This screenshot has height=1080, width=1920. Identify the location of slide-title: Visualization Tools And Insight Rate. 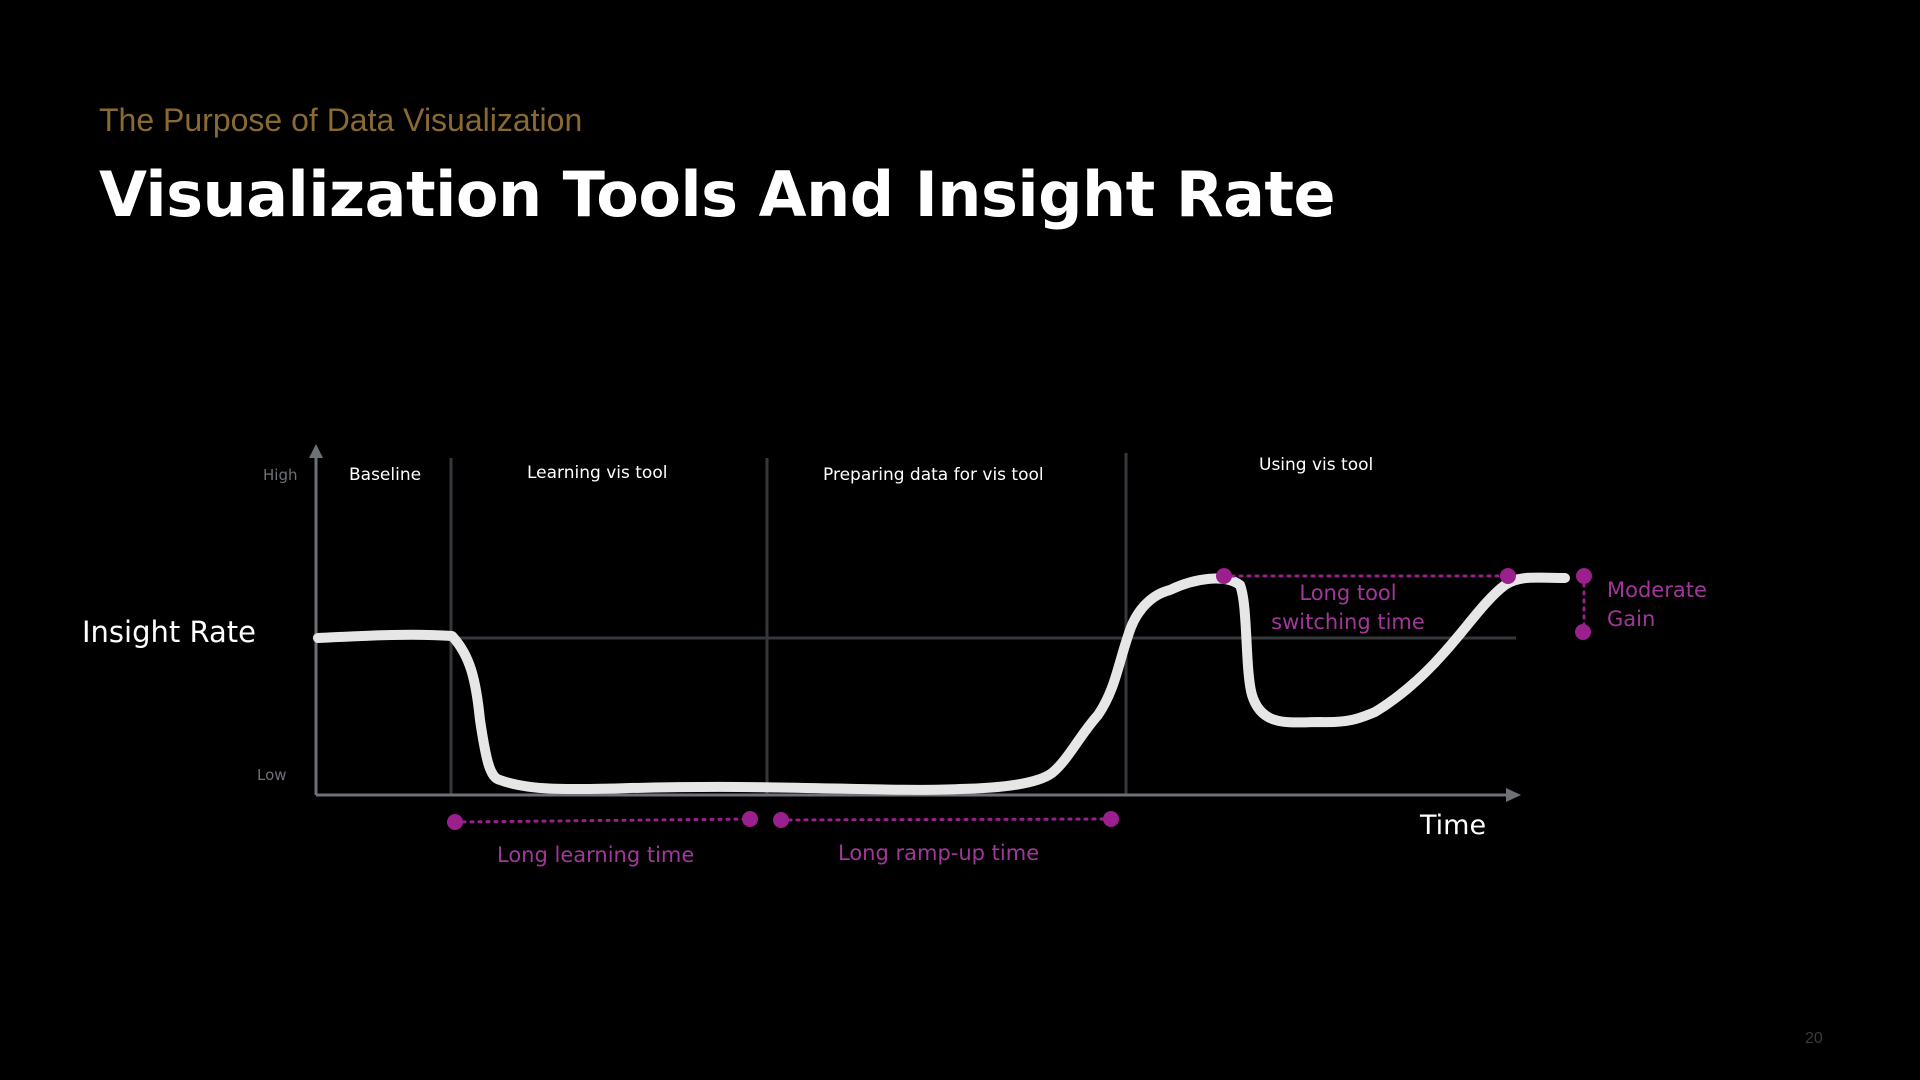
(717, 194).